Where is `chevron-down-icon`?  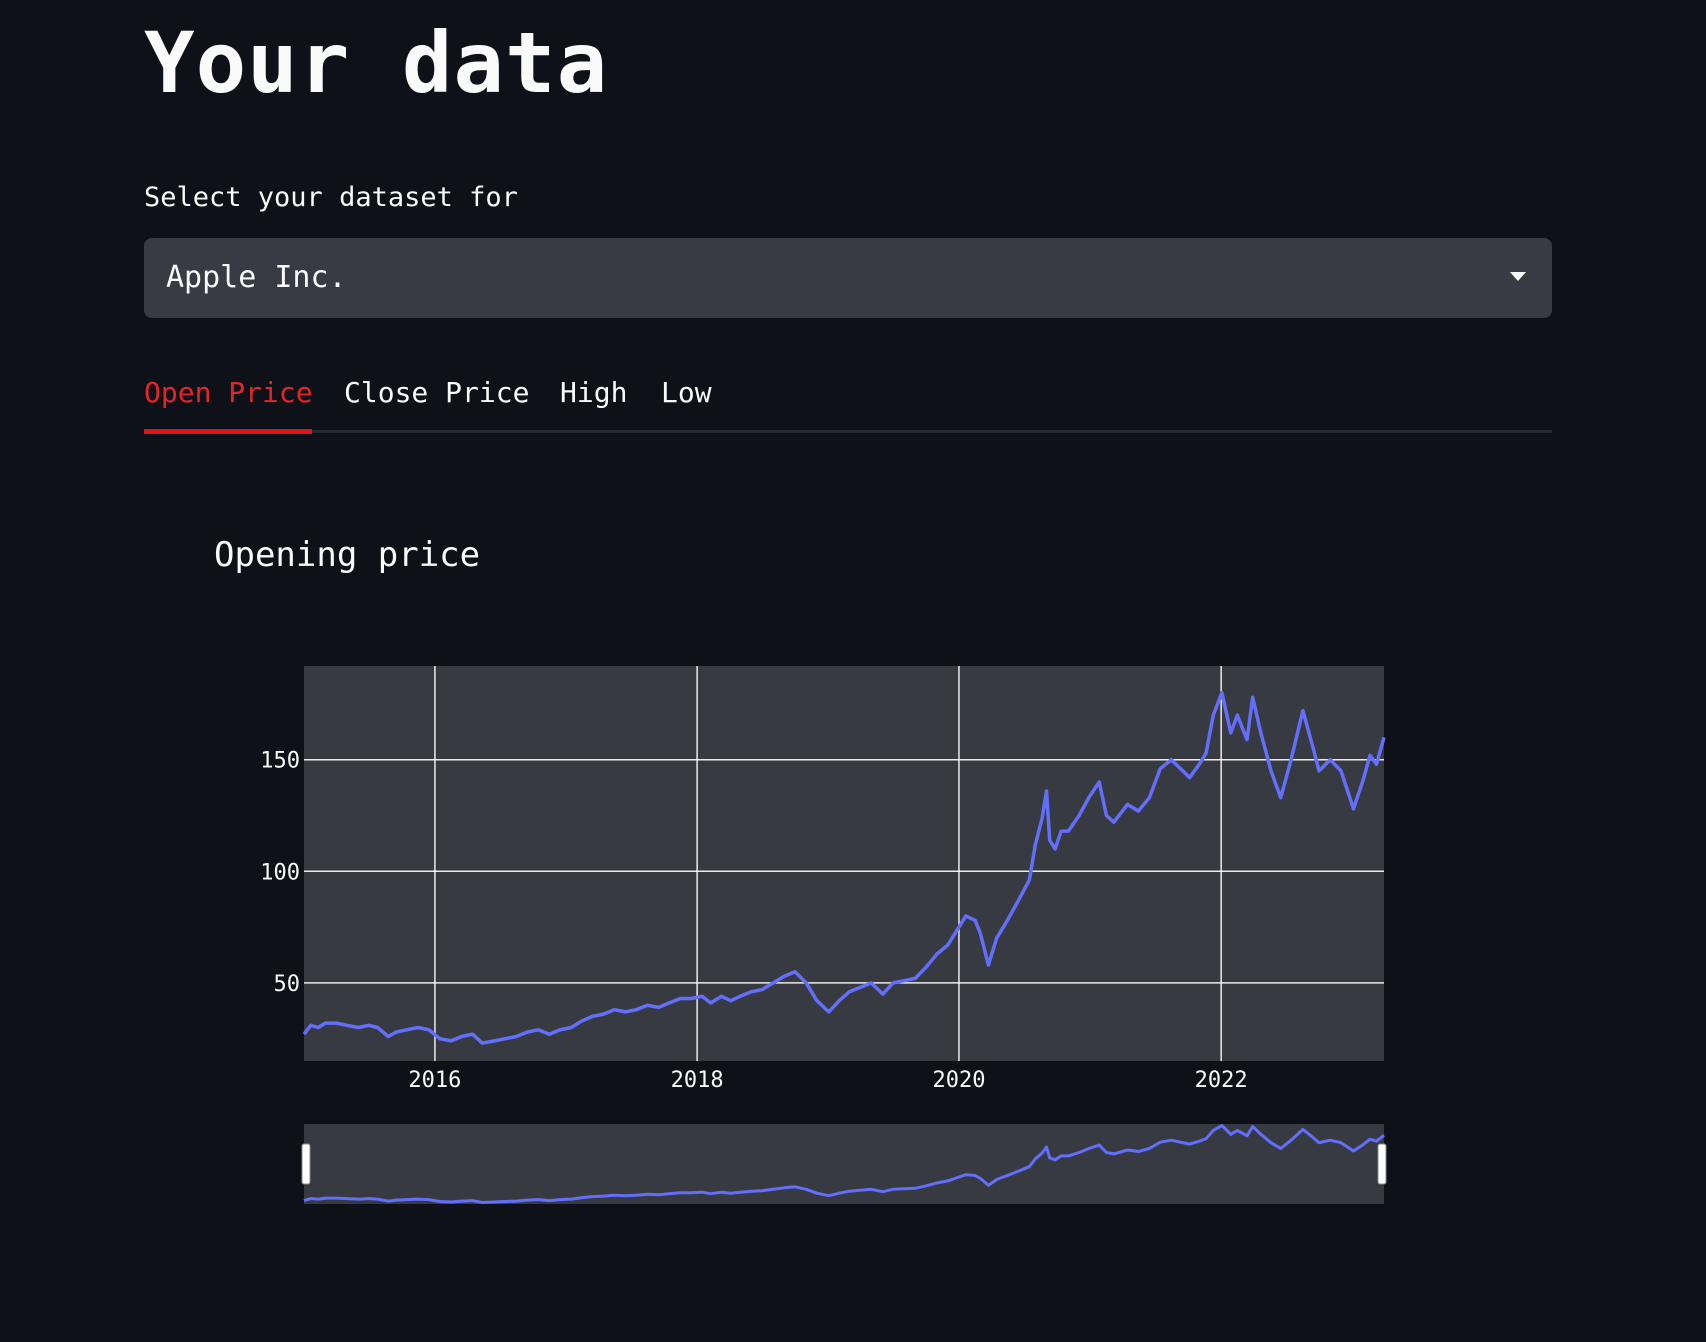 chevron-down-icon is located at coordinates (1518, 276).